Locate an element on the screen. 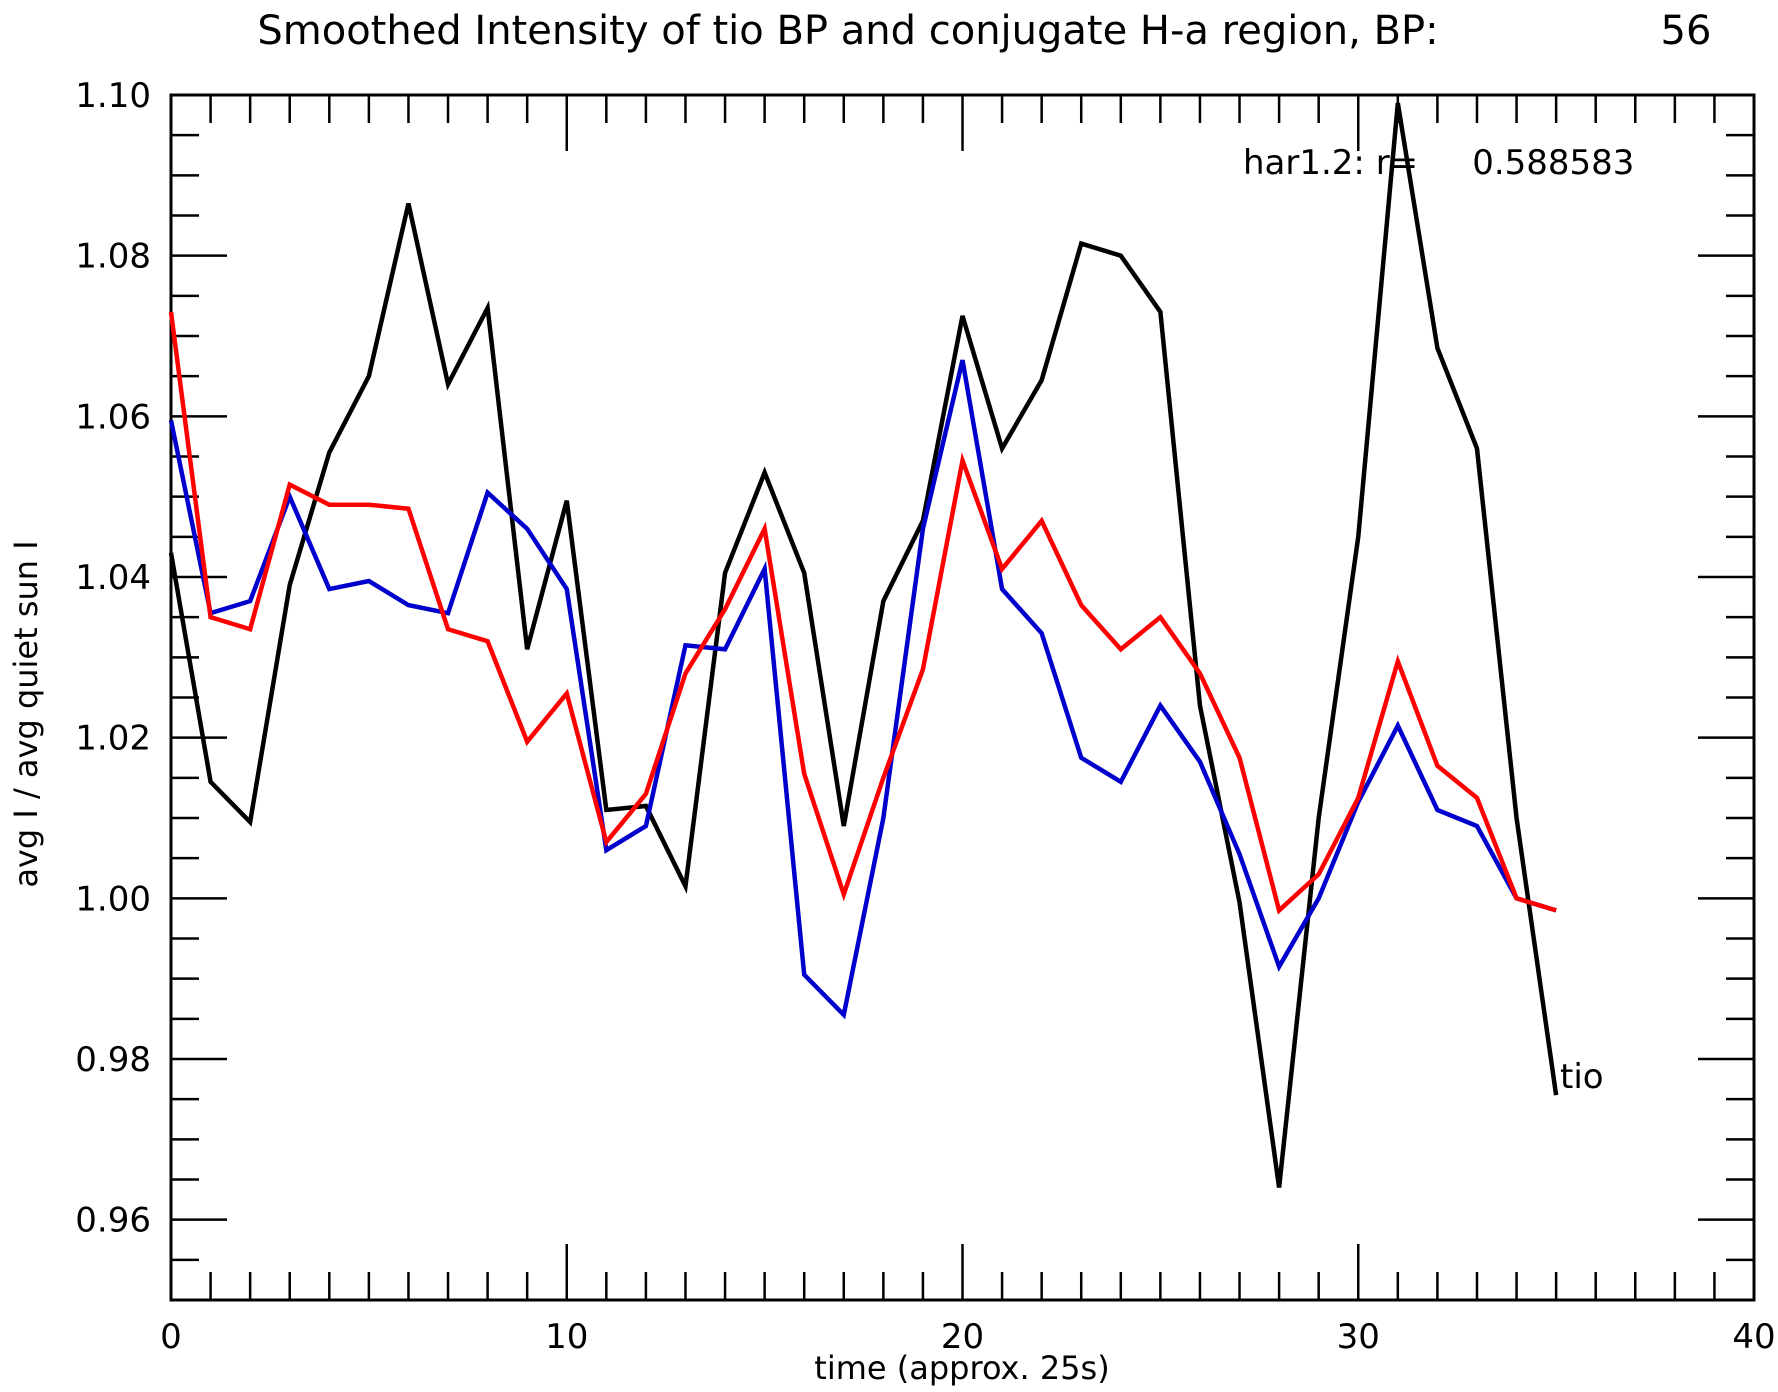 This screenshot has height=1392, width=1778. y-tick-label: 1.02 is located at coordinates (113, 739).